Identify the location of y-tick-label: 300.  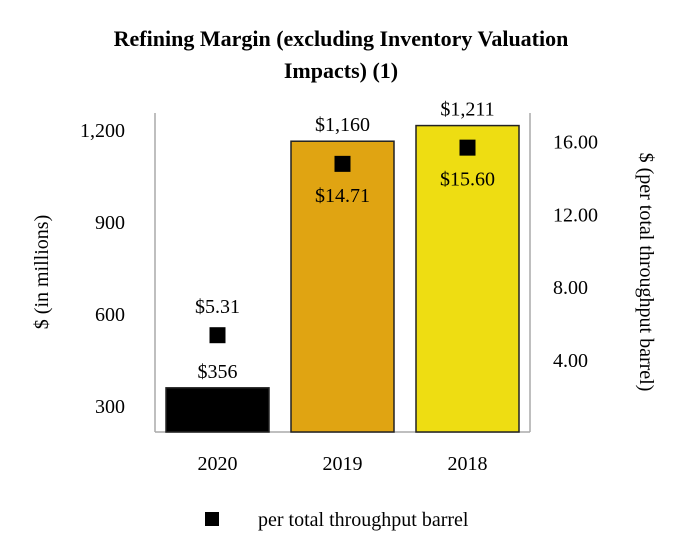
(110, 407).